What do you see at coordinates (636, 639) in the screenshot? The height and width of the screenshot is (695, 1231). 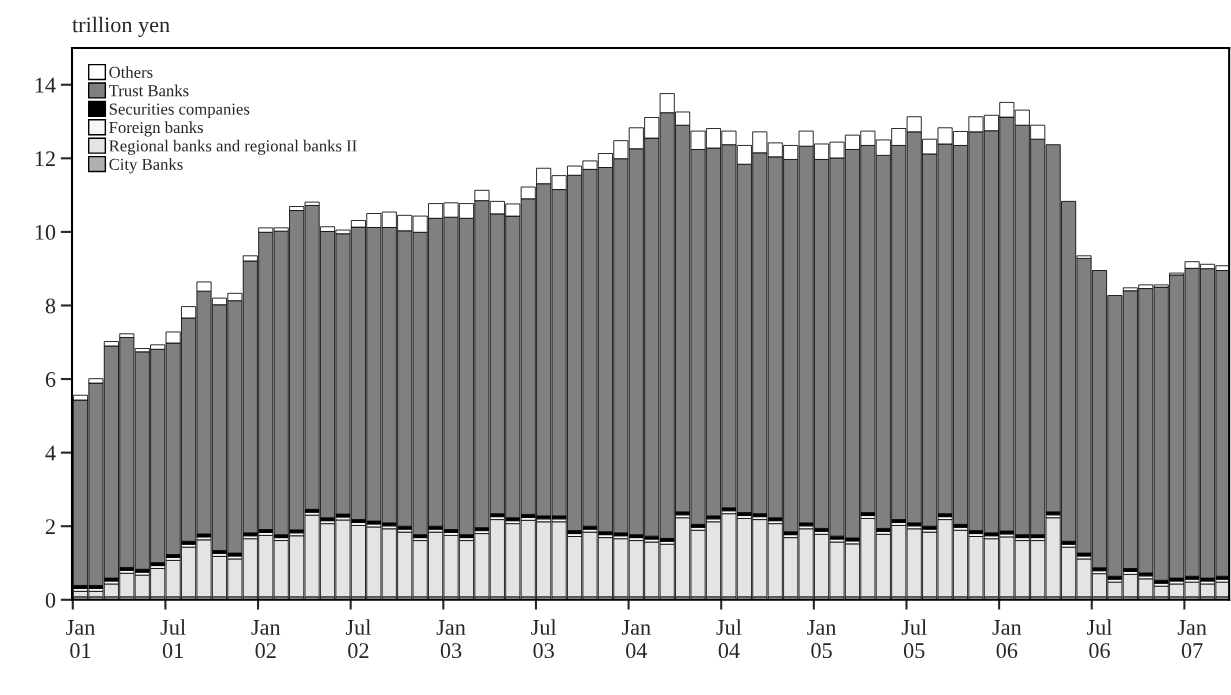 I see `x-tick-label: Jan 04` at bounding box center [636, 639].